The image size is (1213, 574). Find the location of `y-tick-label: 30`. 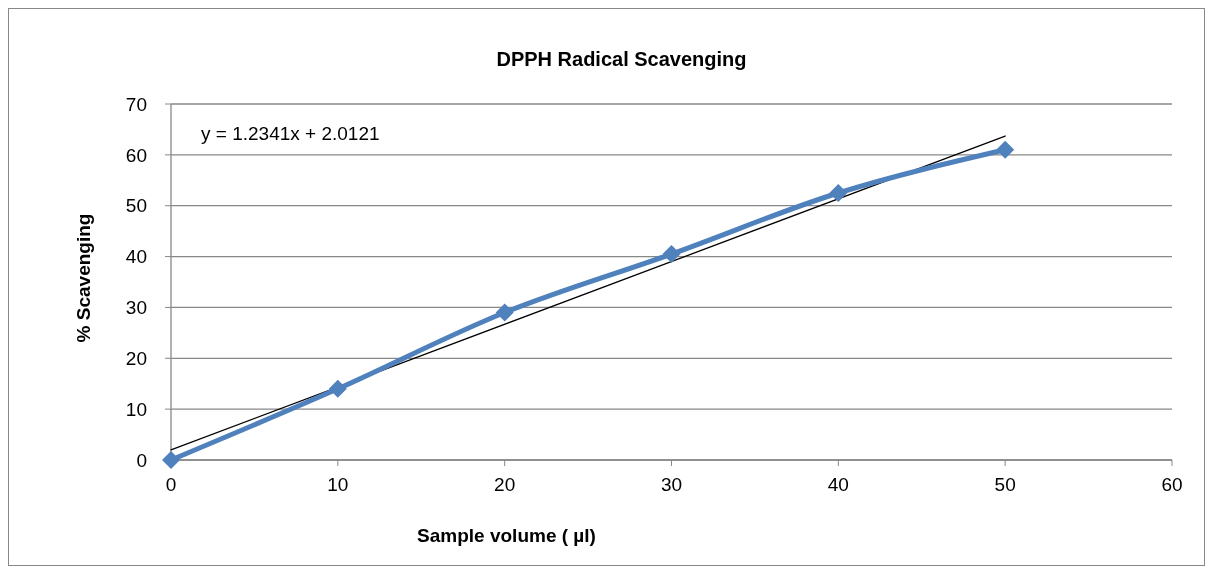

y-tick-label: 30 is located at coordinates (136, 308).